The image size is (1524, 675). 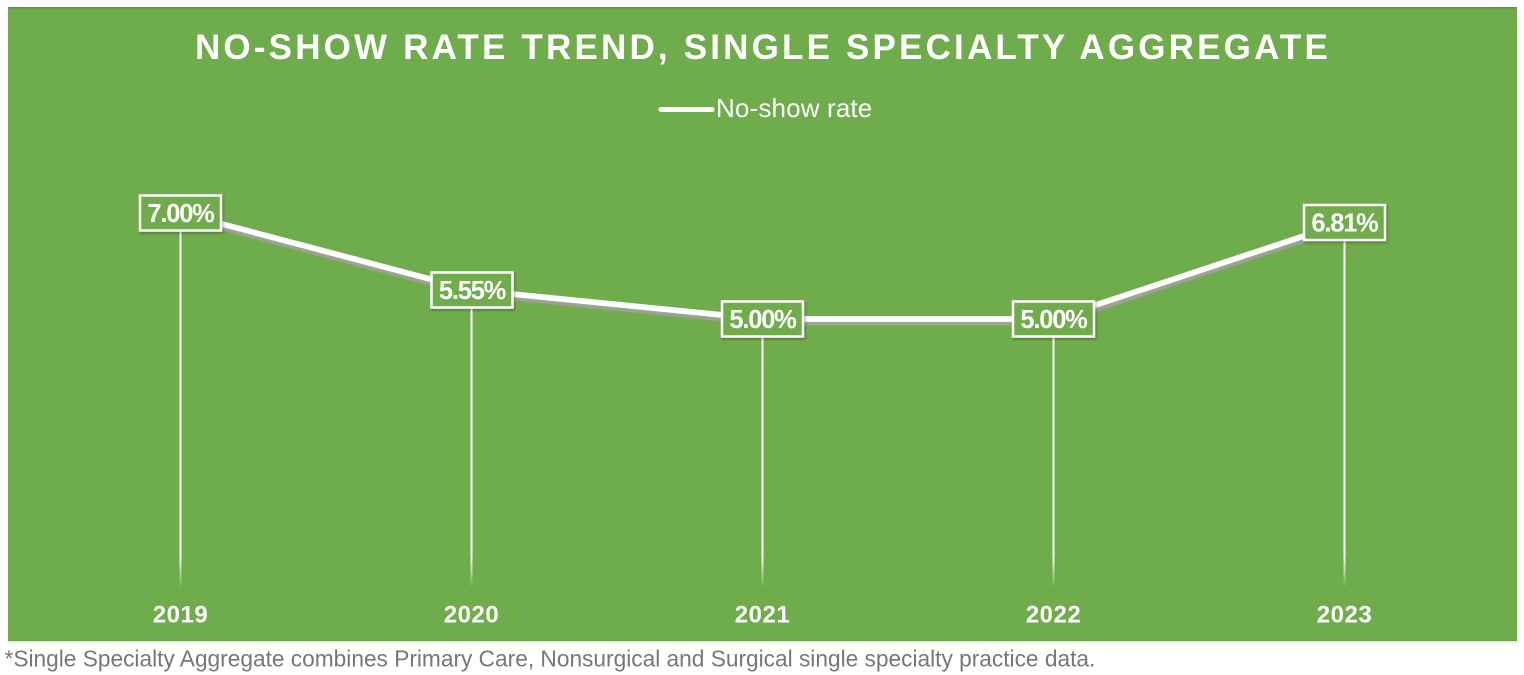 I want to click on svg-text: 7.00%, so click(x=180, y=214).